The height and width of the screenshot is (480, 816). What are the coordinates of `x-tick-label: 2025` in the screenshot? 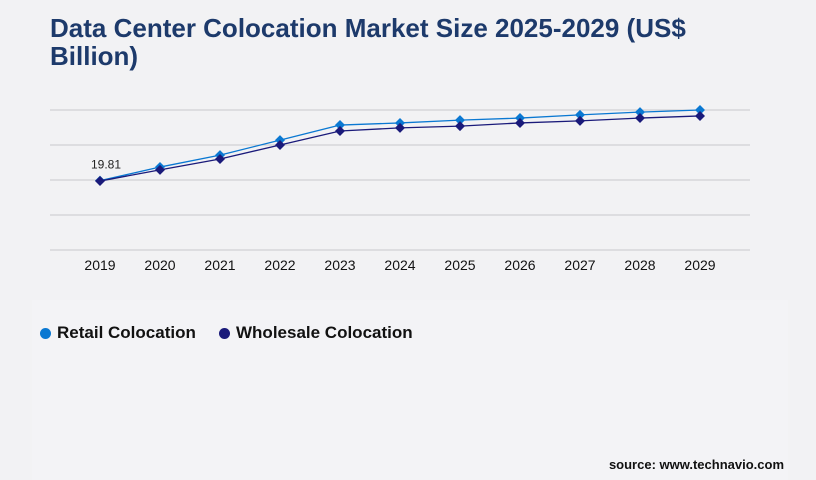 It's located at (459, 265).